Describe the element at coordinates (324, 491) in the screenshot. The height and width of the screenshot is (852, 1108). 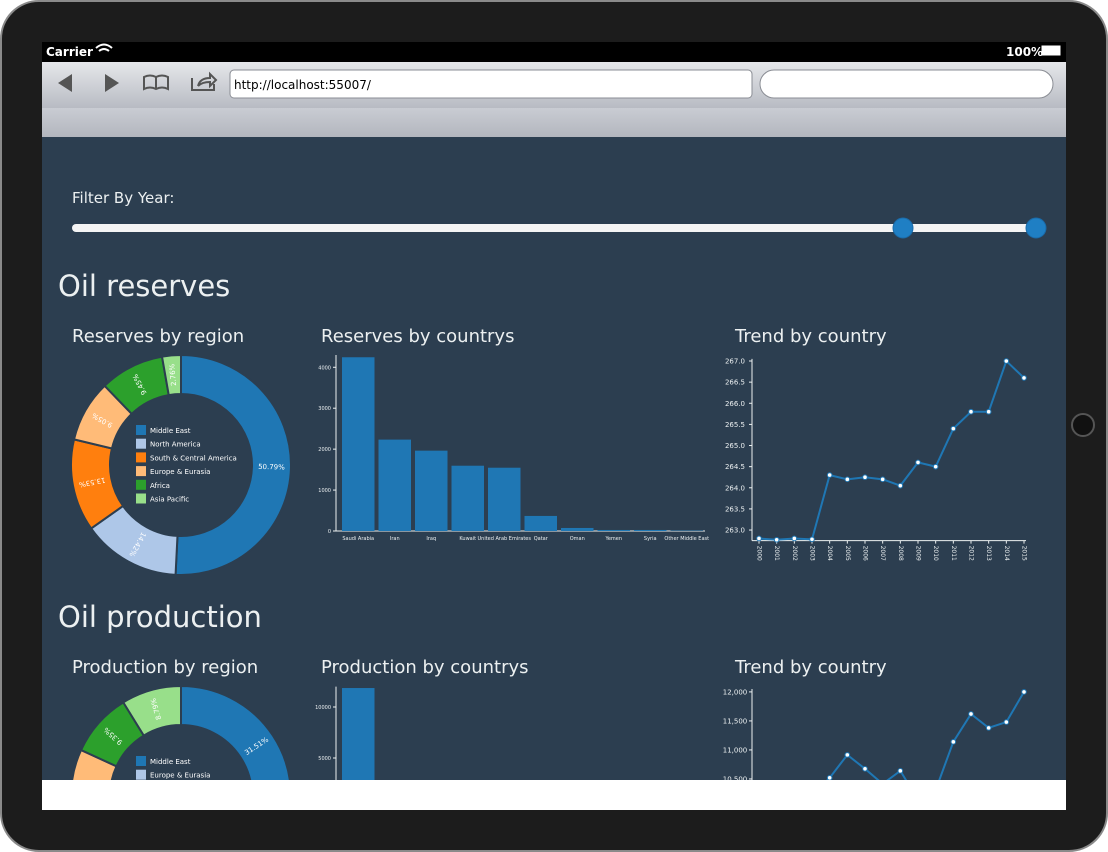
I see `y-tick-label: 1000` at that location.